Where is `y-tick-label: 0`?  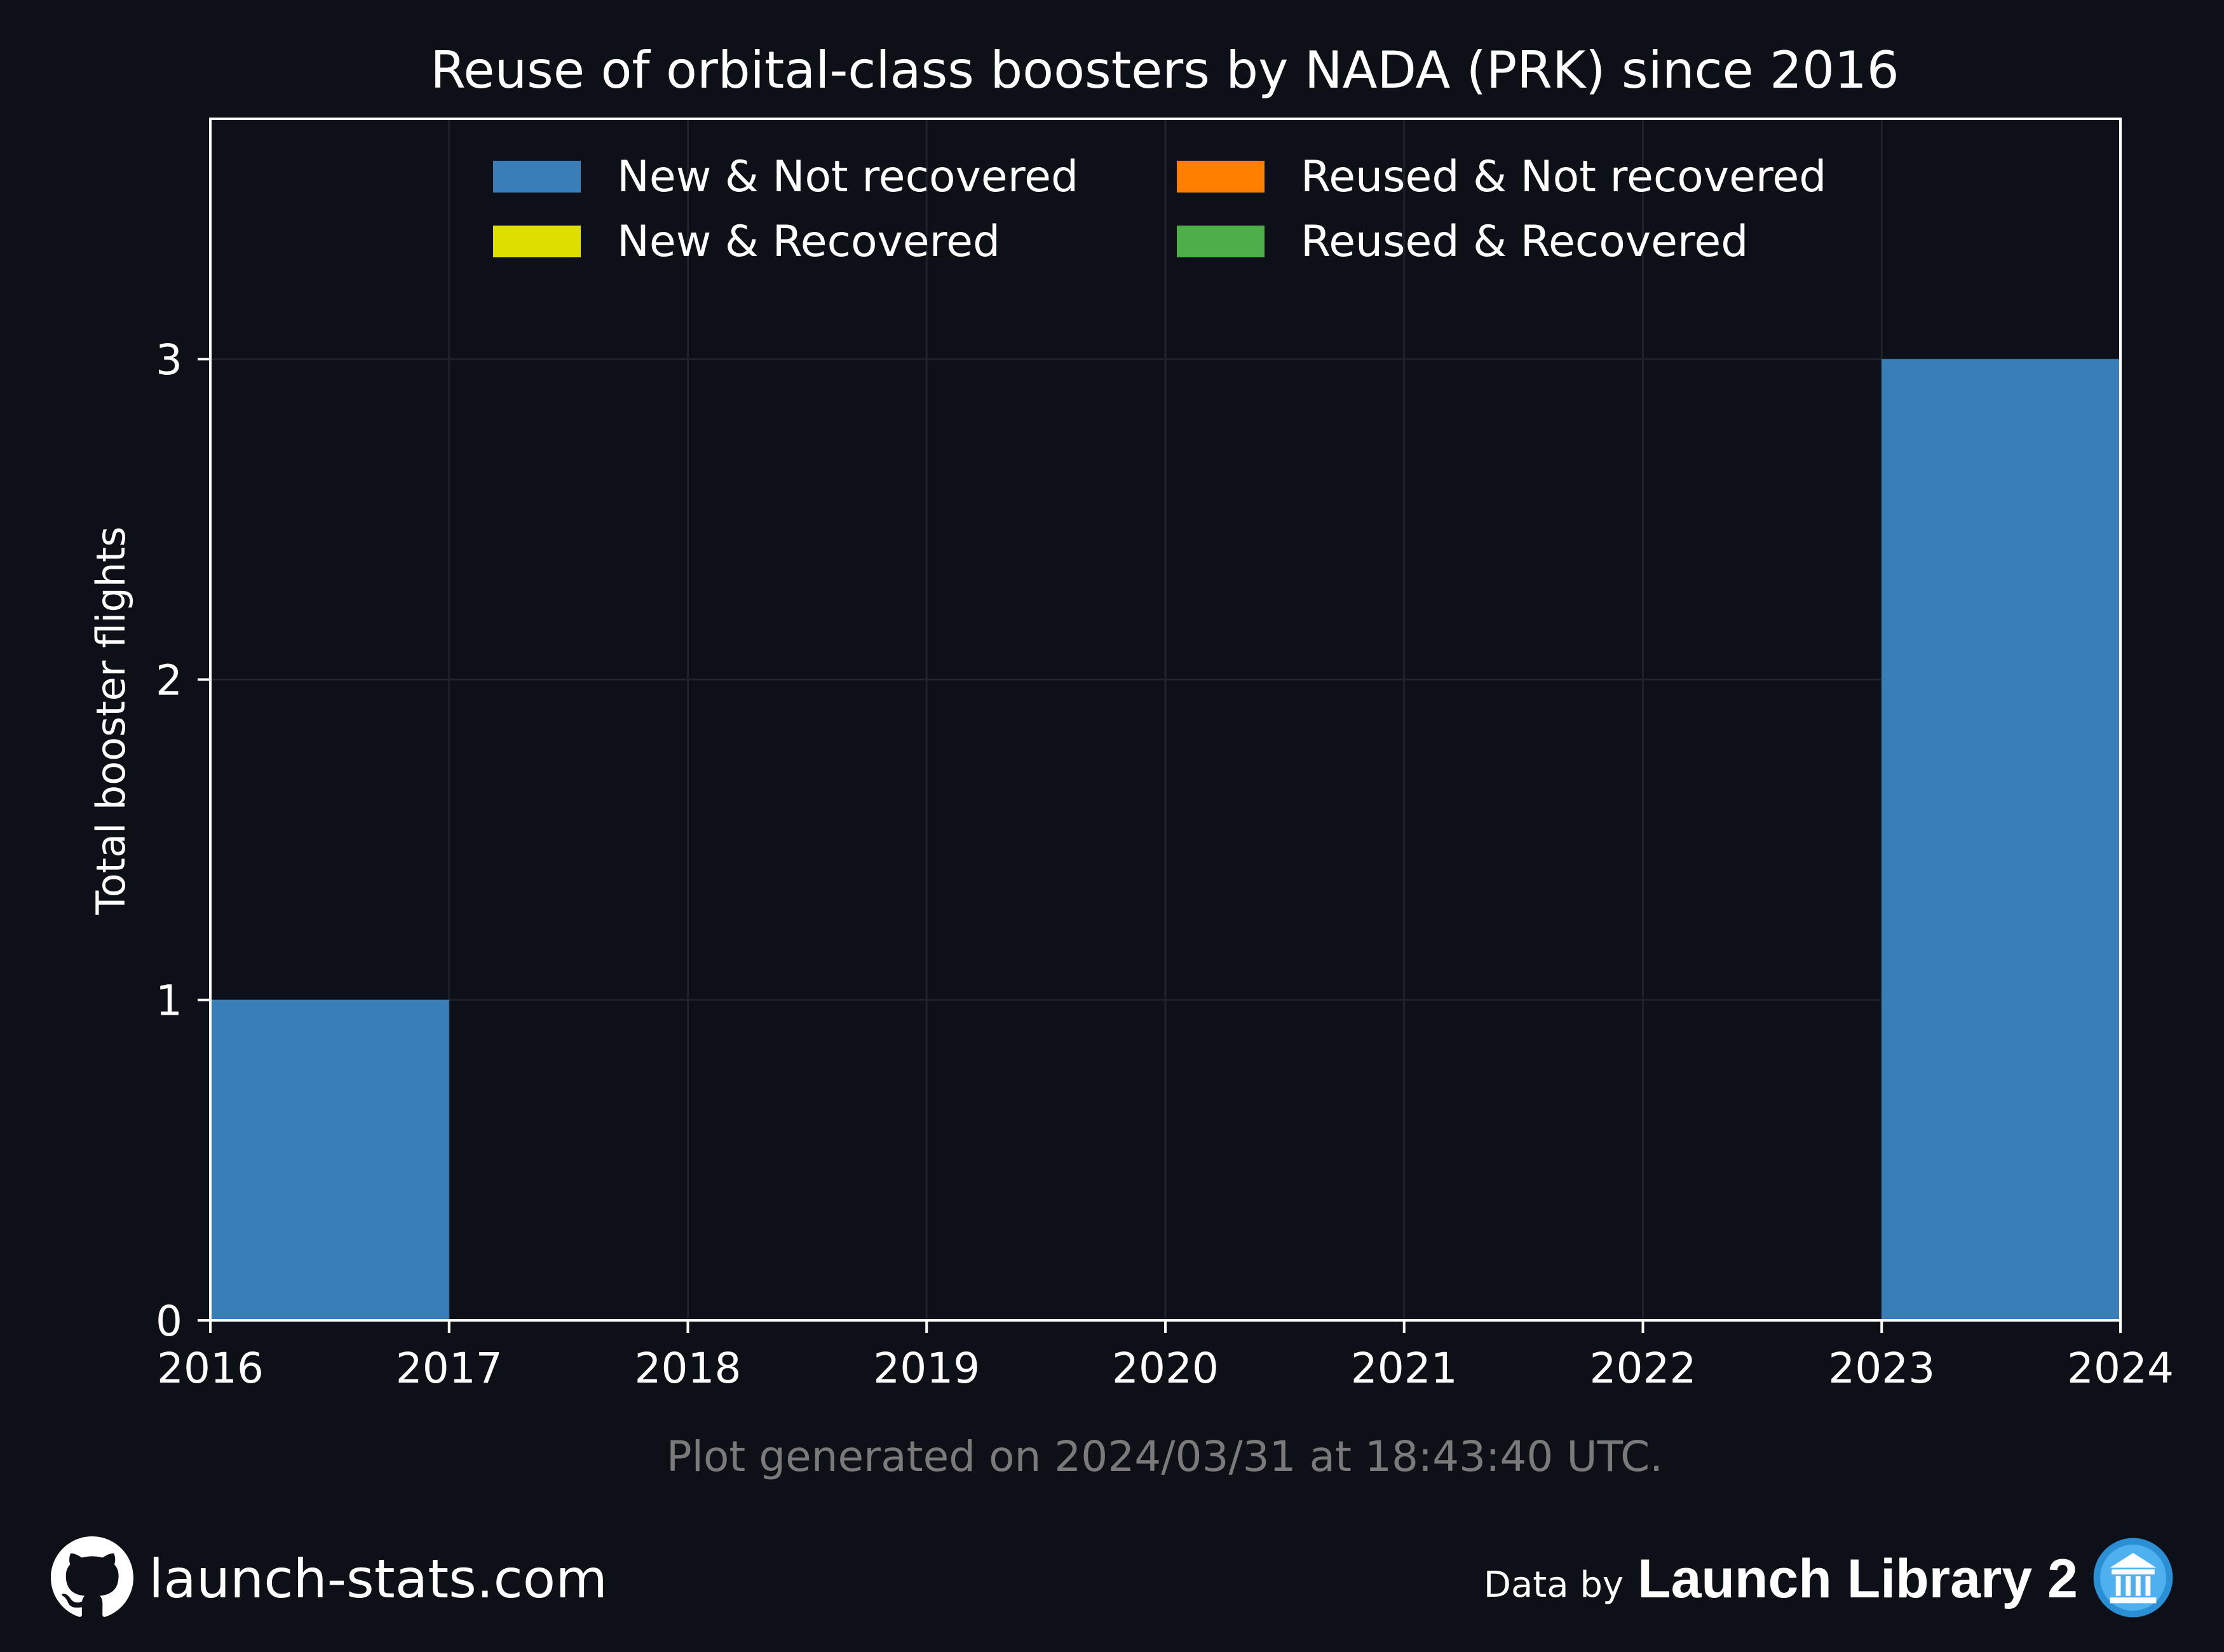 y-tick-label: 0 is located at coordinates (169, 1321).